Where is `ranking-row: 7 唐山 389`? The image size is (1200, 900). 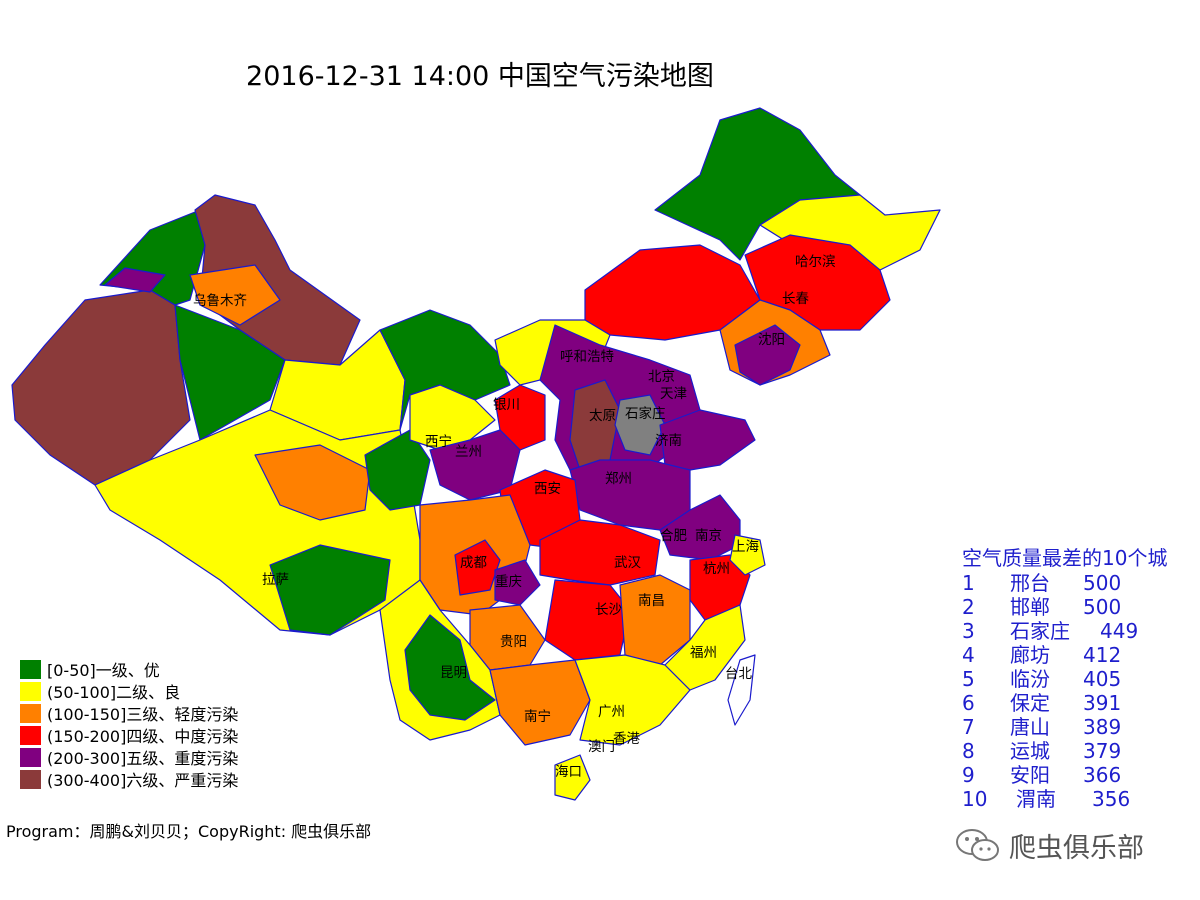
ranking-row: 7 唐山 389 is located at coordinates (1064, 727).